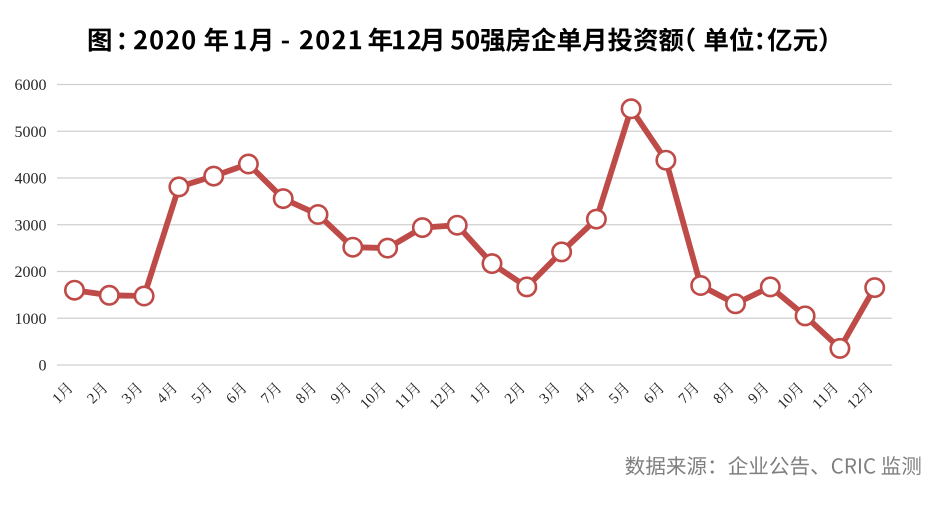  I want to click on svg-text: 4000, so click(31, 179).